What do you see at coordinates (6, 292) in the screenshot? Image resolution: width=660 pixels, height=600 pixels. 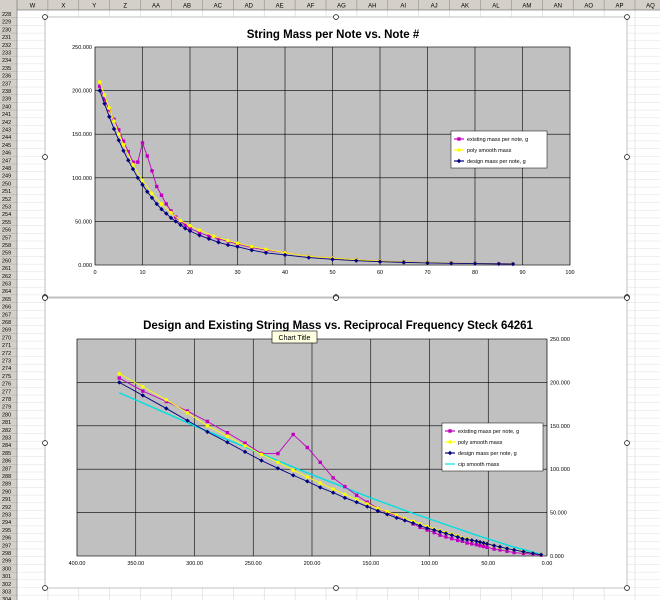 I see `row-header-264: 264` at bounding box center [6, 292].